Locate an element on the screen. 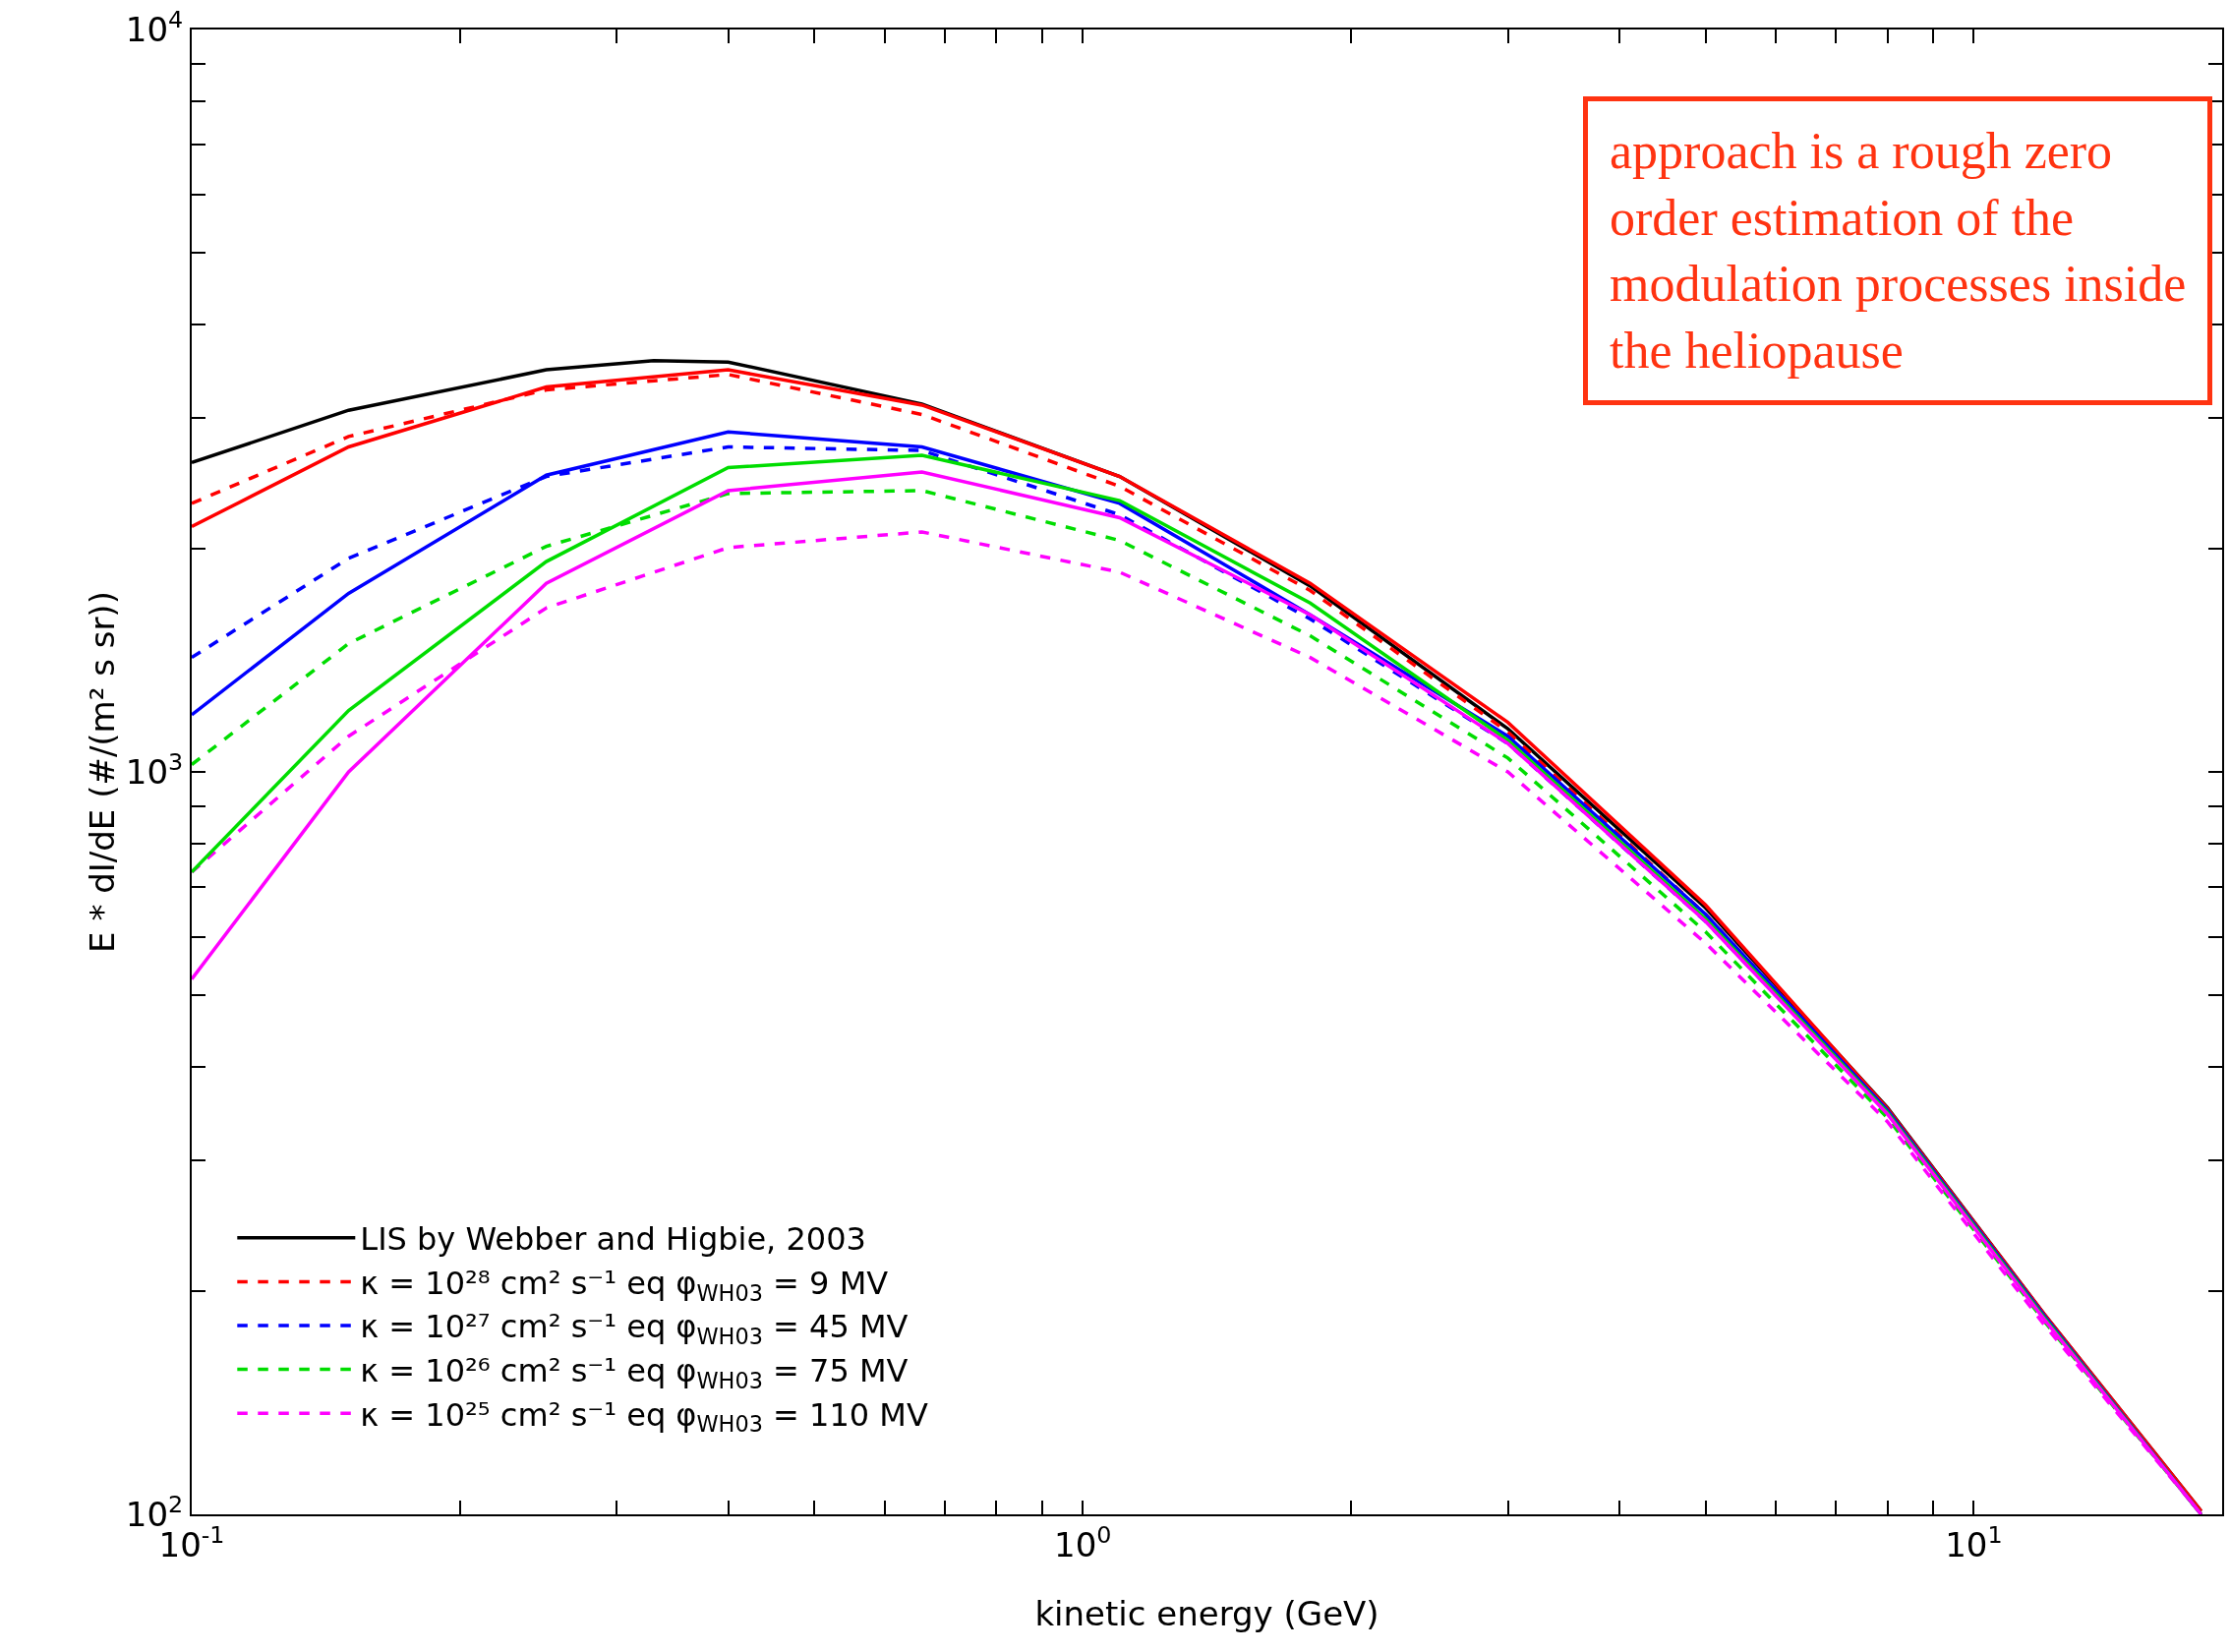  x-axis-title: kinetic energy (GeV) is located at coordinates (1206, 1613).